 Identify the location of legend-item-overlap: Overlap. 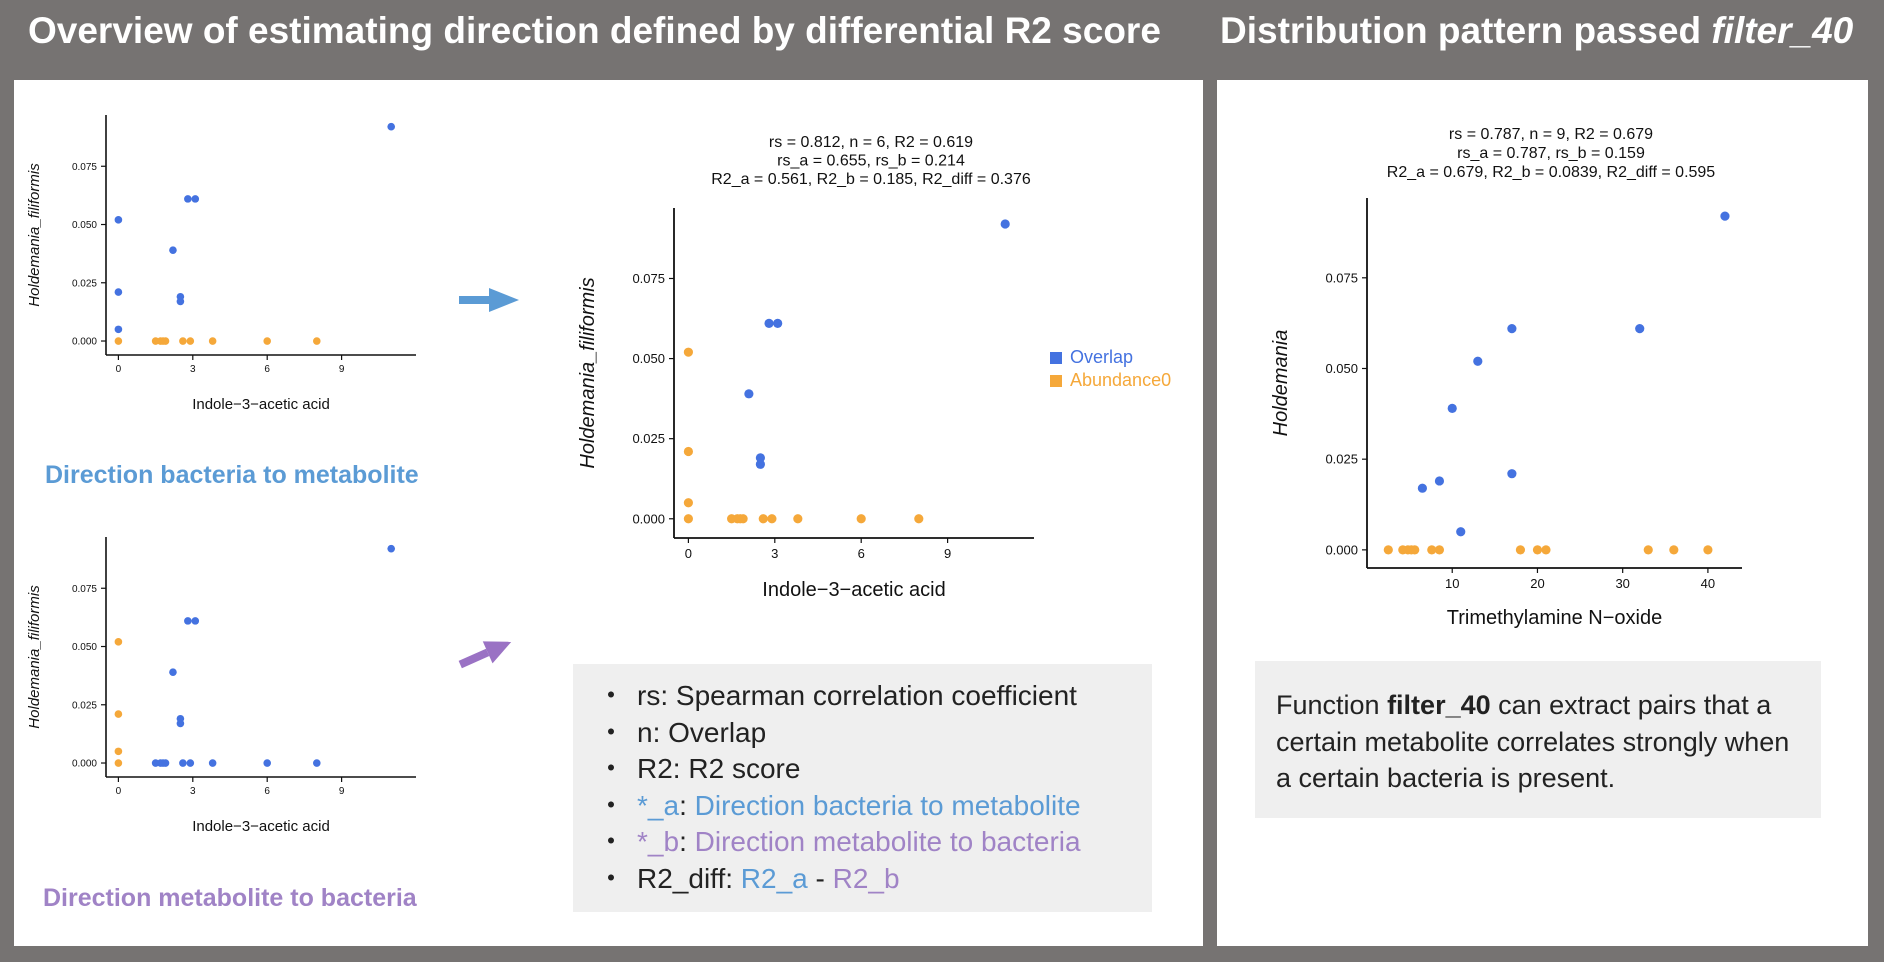
(1110, 357).